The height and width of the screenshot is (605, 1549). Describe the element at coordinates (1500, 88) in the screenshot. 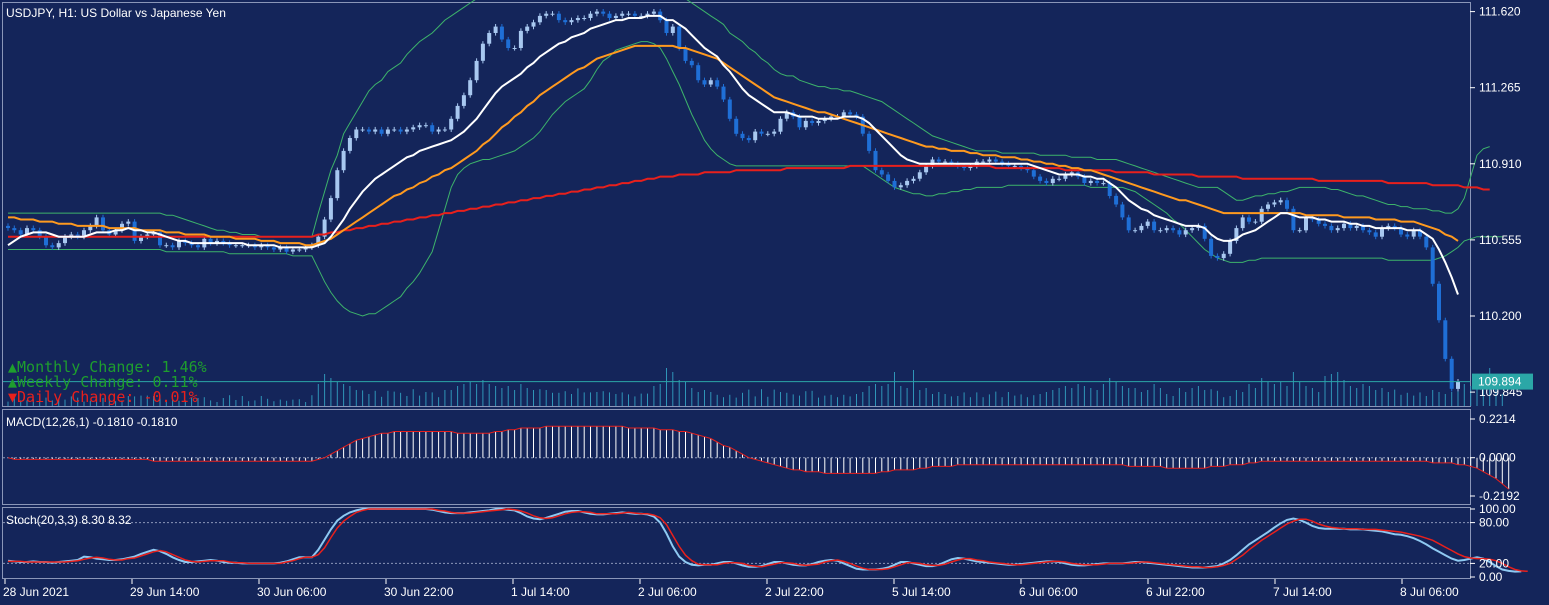

I see `price-tick-label: 111.265` at that location.